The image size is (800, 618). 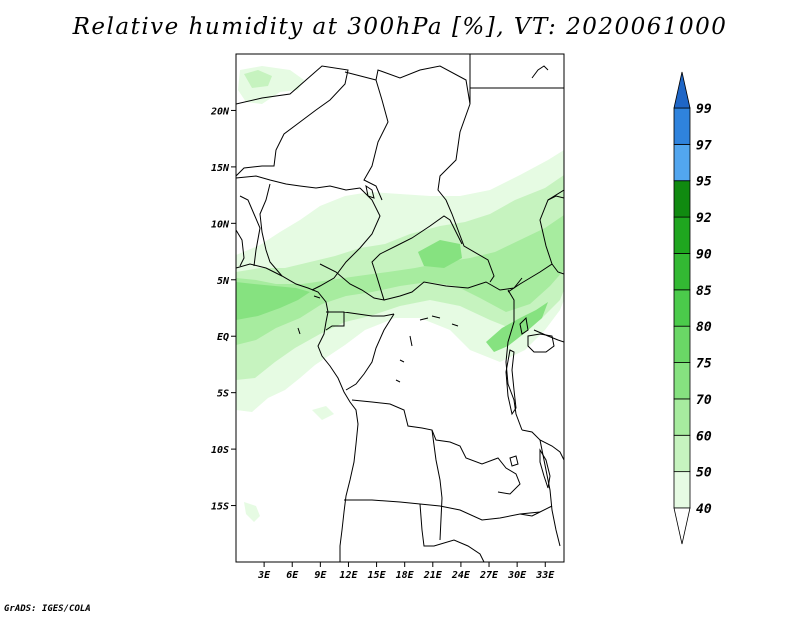 What do you see at coordinates (220, 224) in the screenshot?
I see `lat-tick-label: 10N` at bounding box center [220, 224].